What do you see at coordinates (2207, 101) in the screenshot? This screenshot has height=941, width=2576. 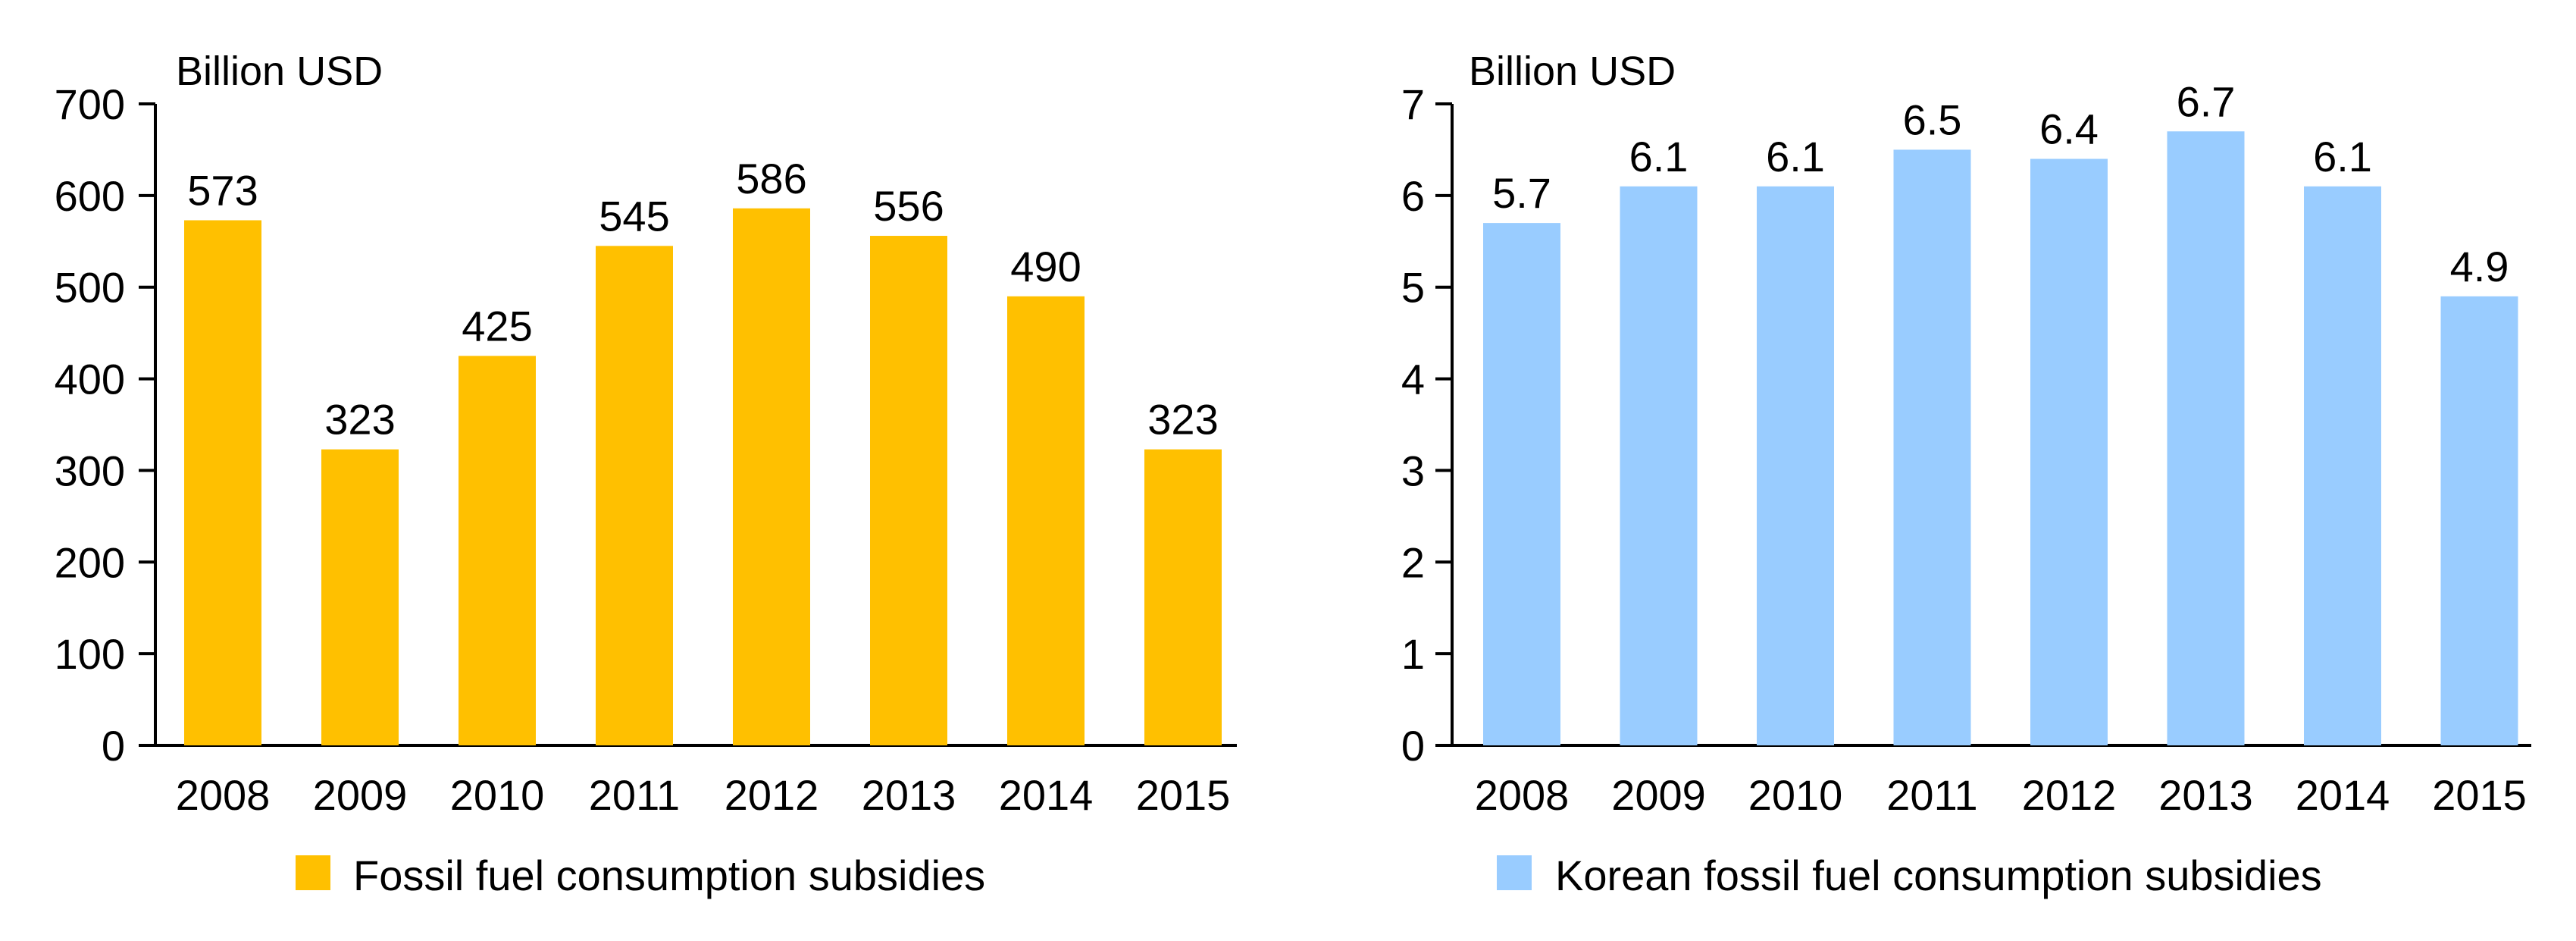 I see `data-label-2013: 6.7` at bounding box center [2207, 101].